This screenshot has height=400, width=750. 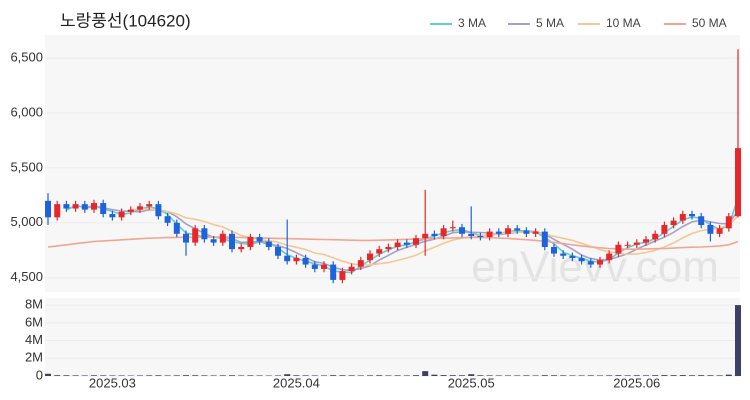 What do you see at coordinates (125, 20) in the screenshot?
I see `chart-title: 노랑풍선(104620)` at bounding box center [125, 20].